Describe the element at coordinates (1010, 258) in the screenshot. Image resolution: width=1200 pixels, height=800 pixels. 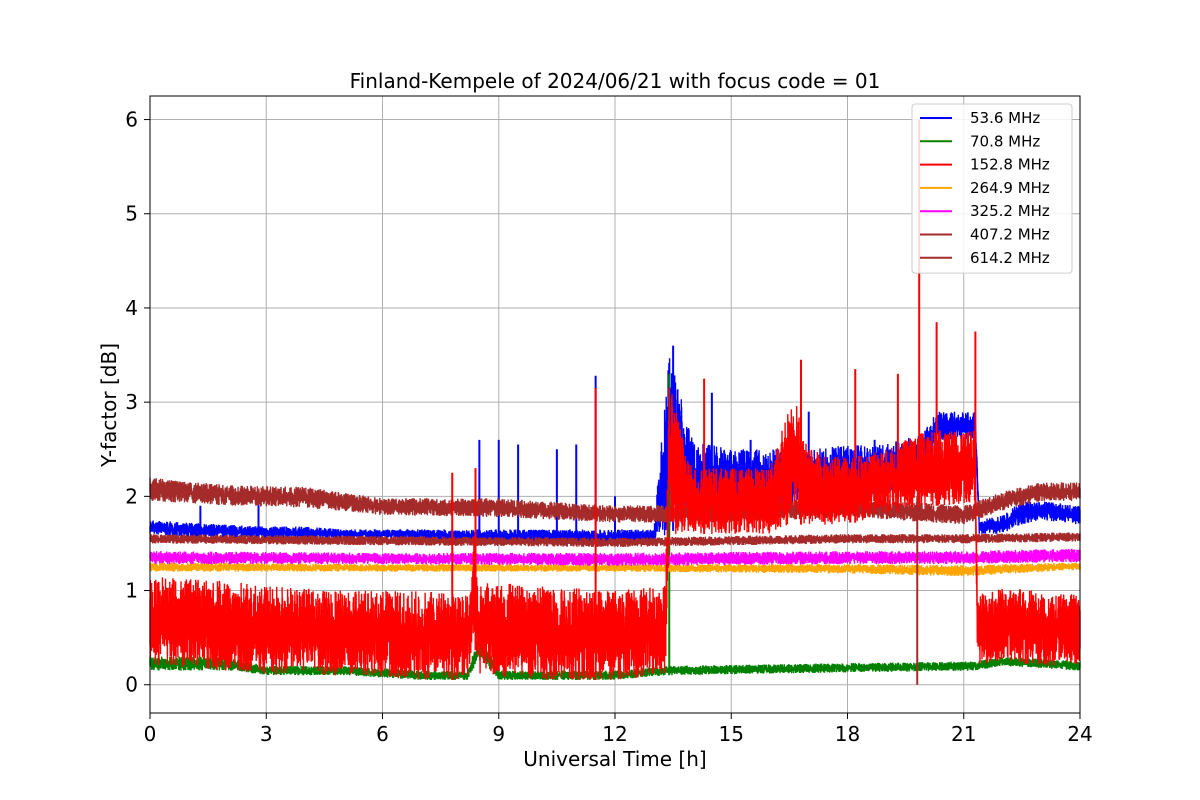
I see `legend-label: 614.2 MHz` at that location.